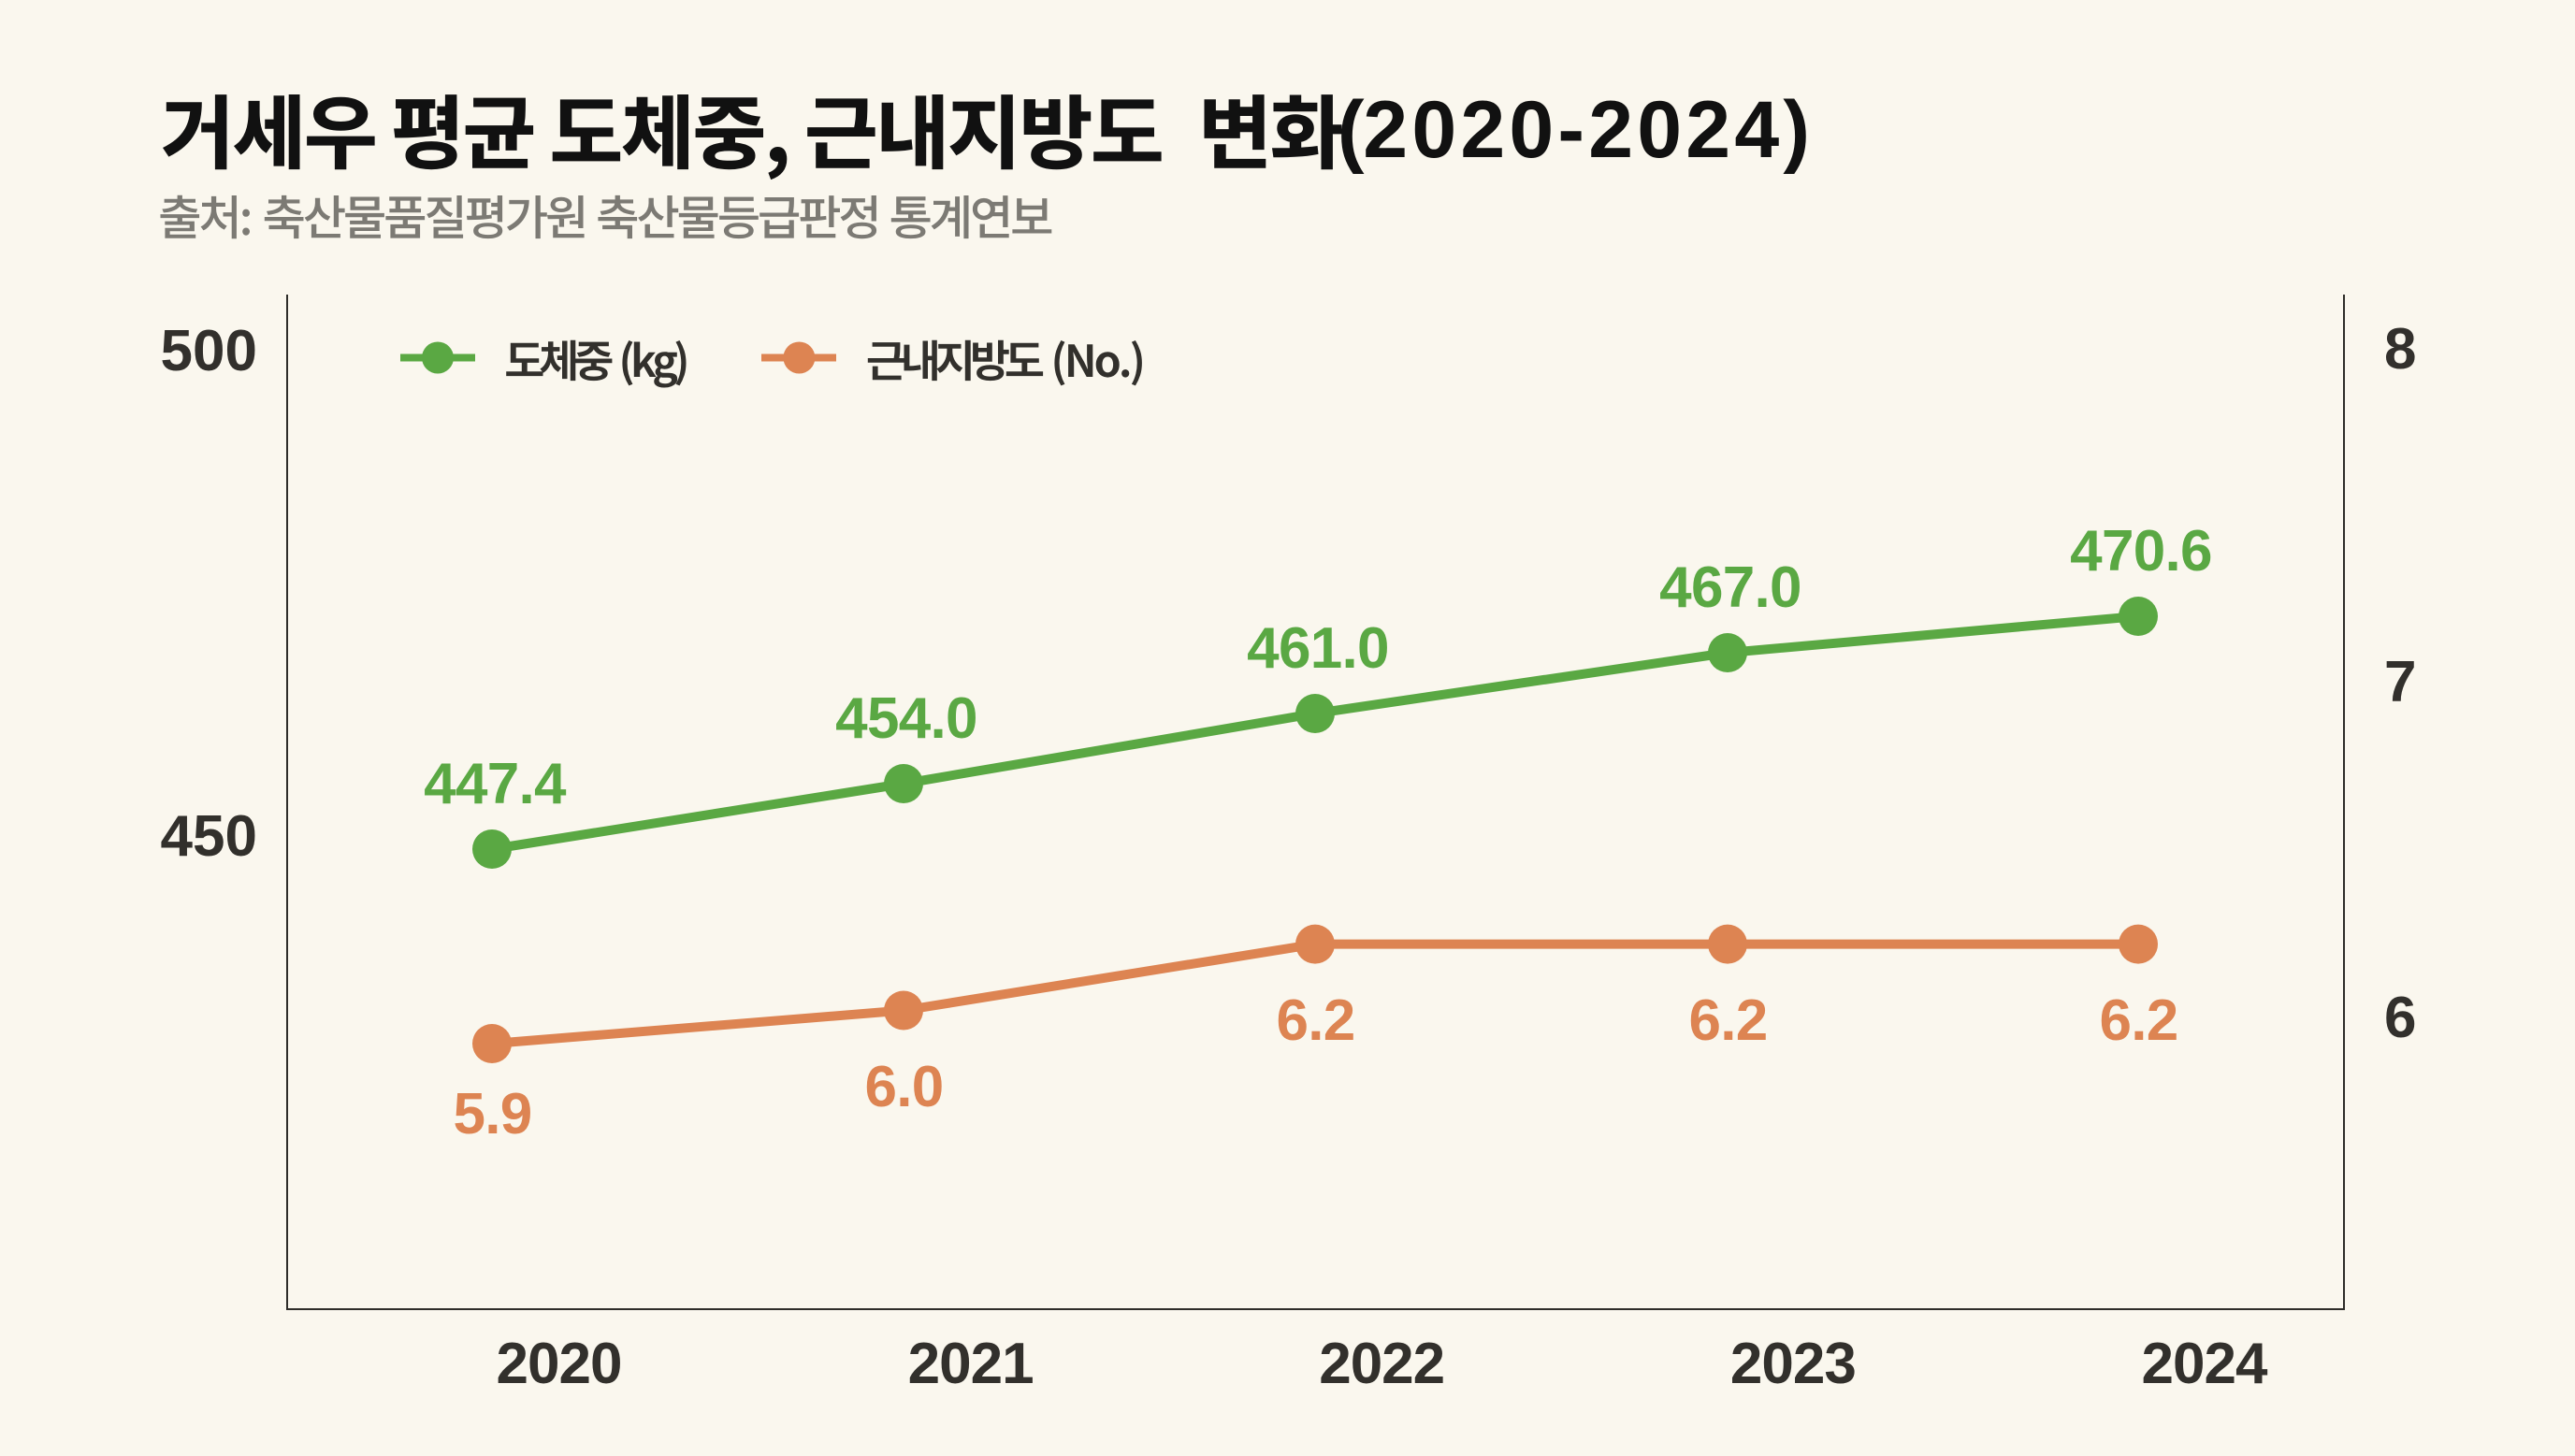  What do you see at coordinates (1318, 648) in the screenshot?
I see `svg-text: 461.0` at bounding box center [1318, 648].